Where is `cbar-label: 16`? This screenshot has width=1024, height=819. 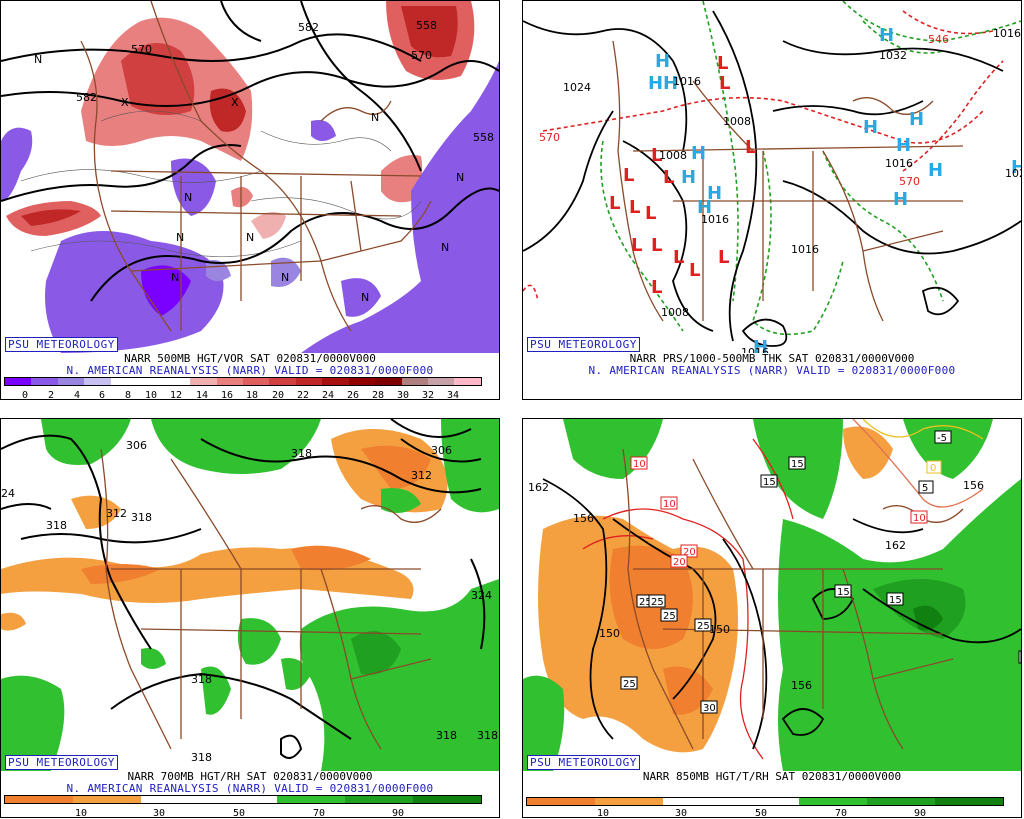
cbar-label: 16 is located at coordinates (227, 395).